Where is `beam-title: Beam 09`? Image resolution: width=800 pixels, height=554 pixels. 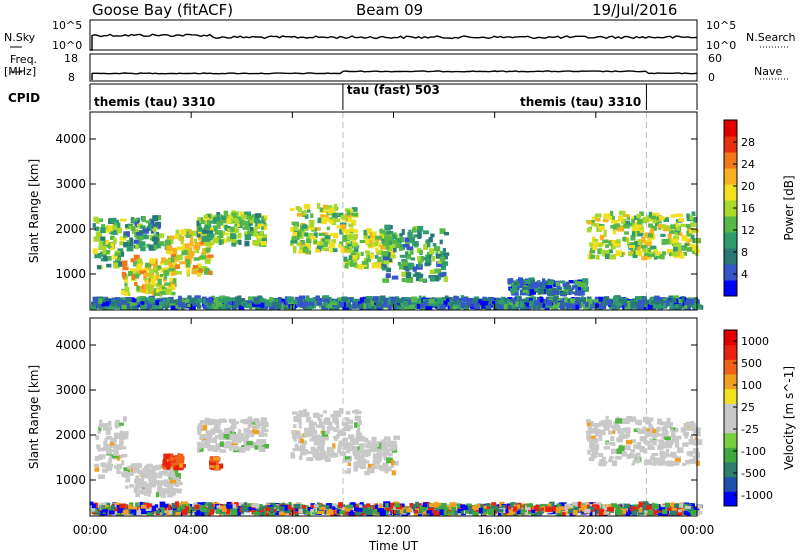
beam-title: Beam 09 is located at coordinates (390, 10).